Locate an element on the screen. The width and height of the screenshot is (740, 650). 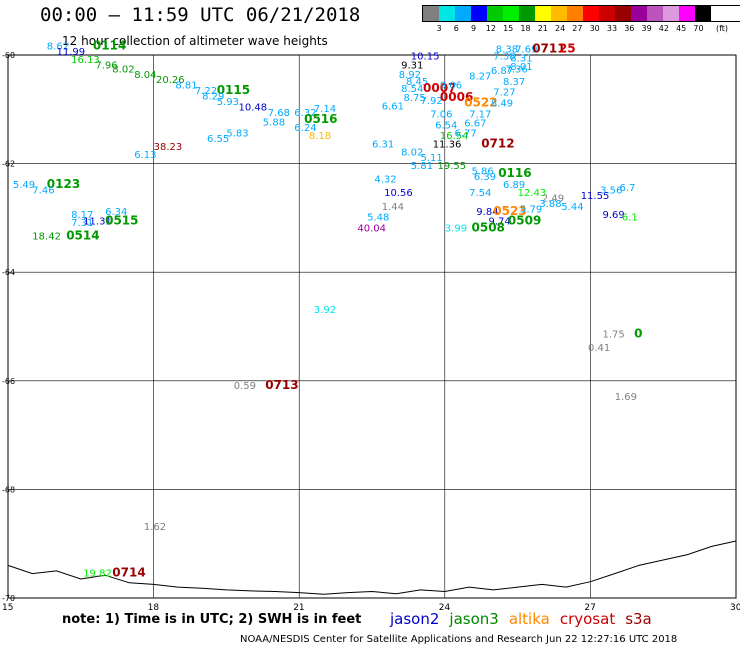
wave-height-label: 19.82 is located at coordinates (97, 573).